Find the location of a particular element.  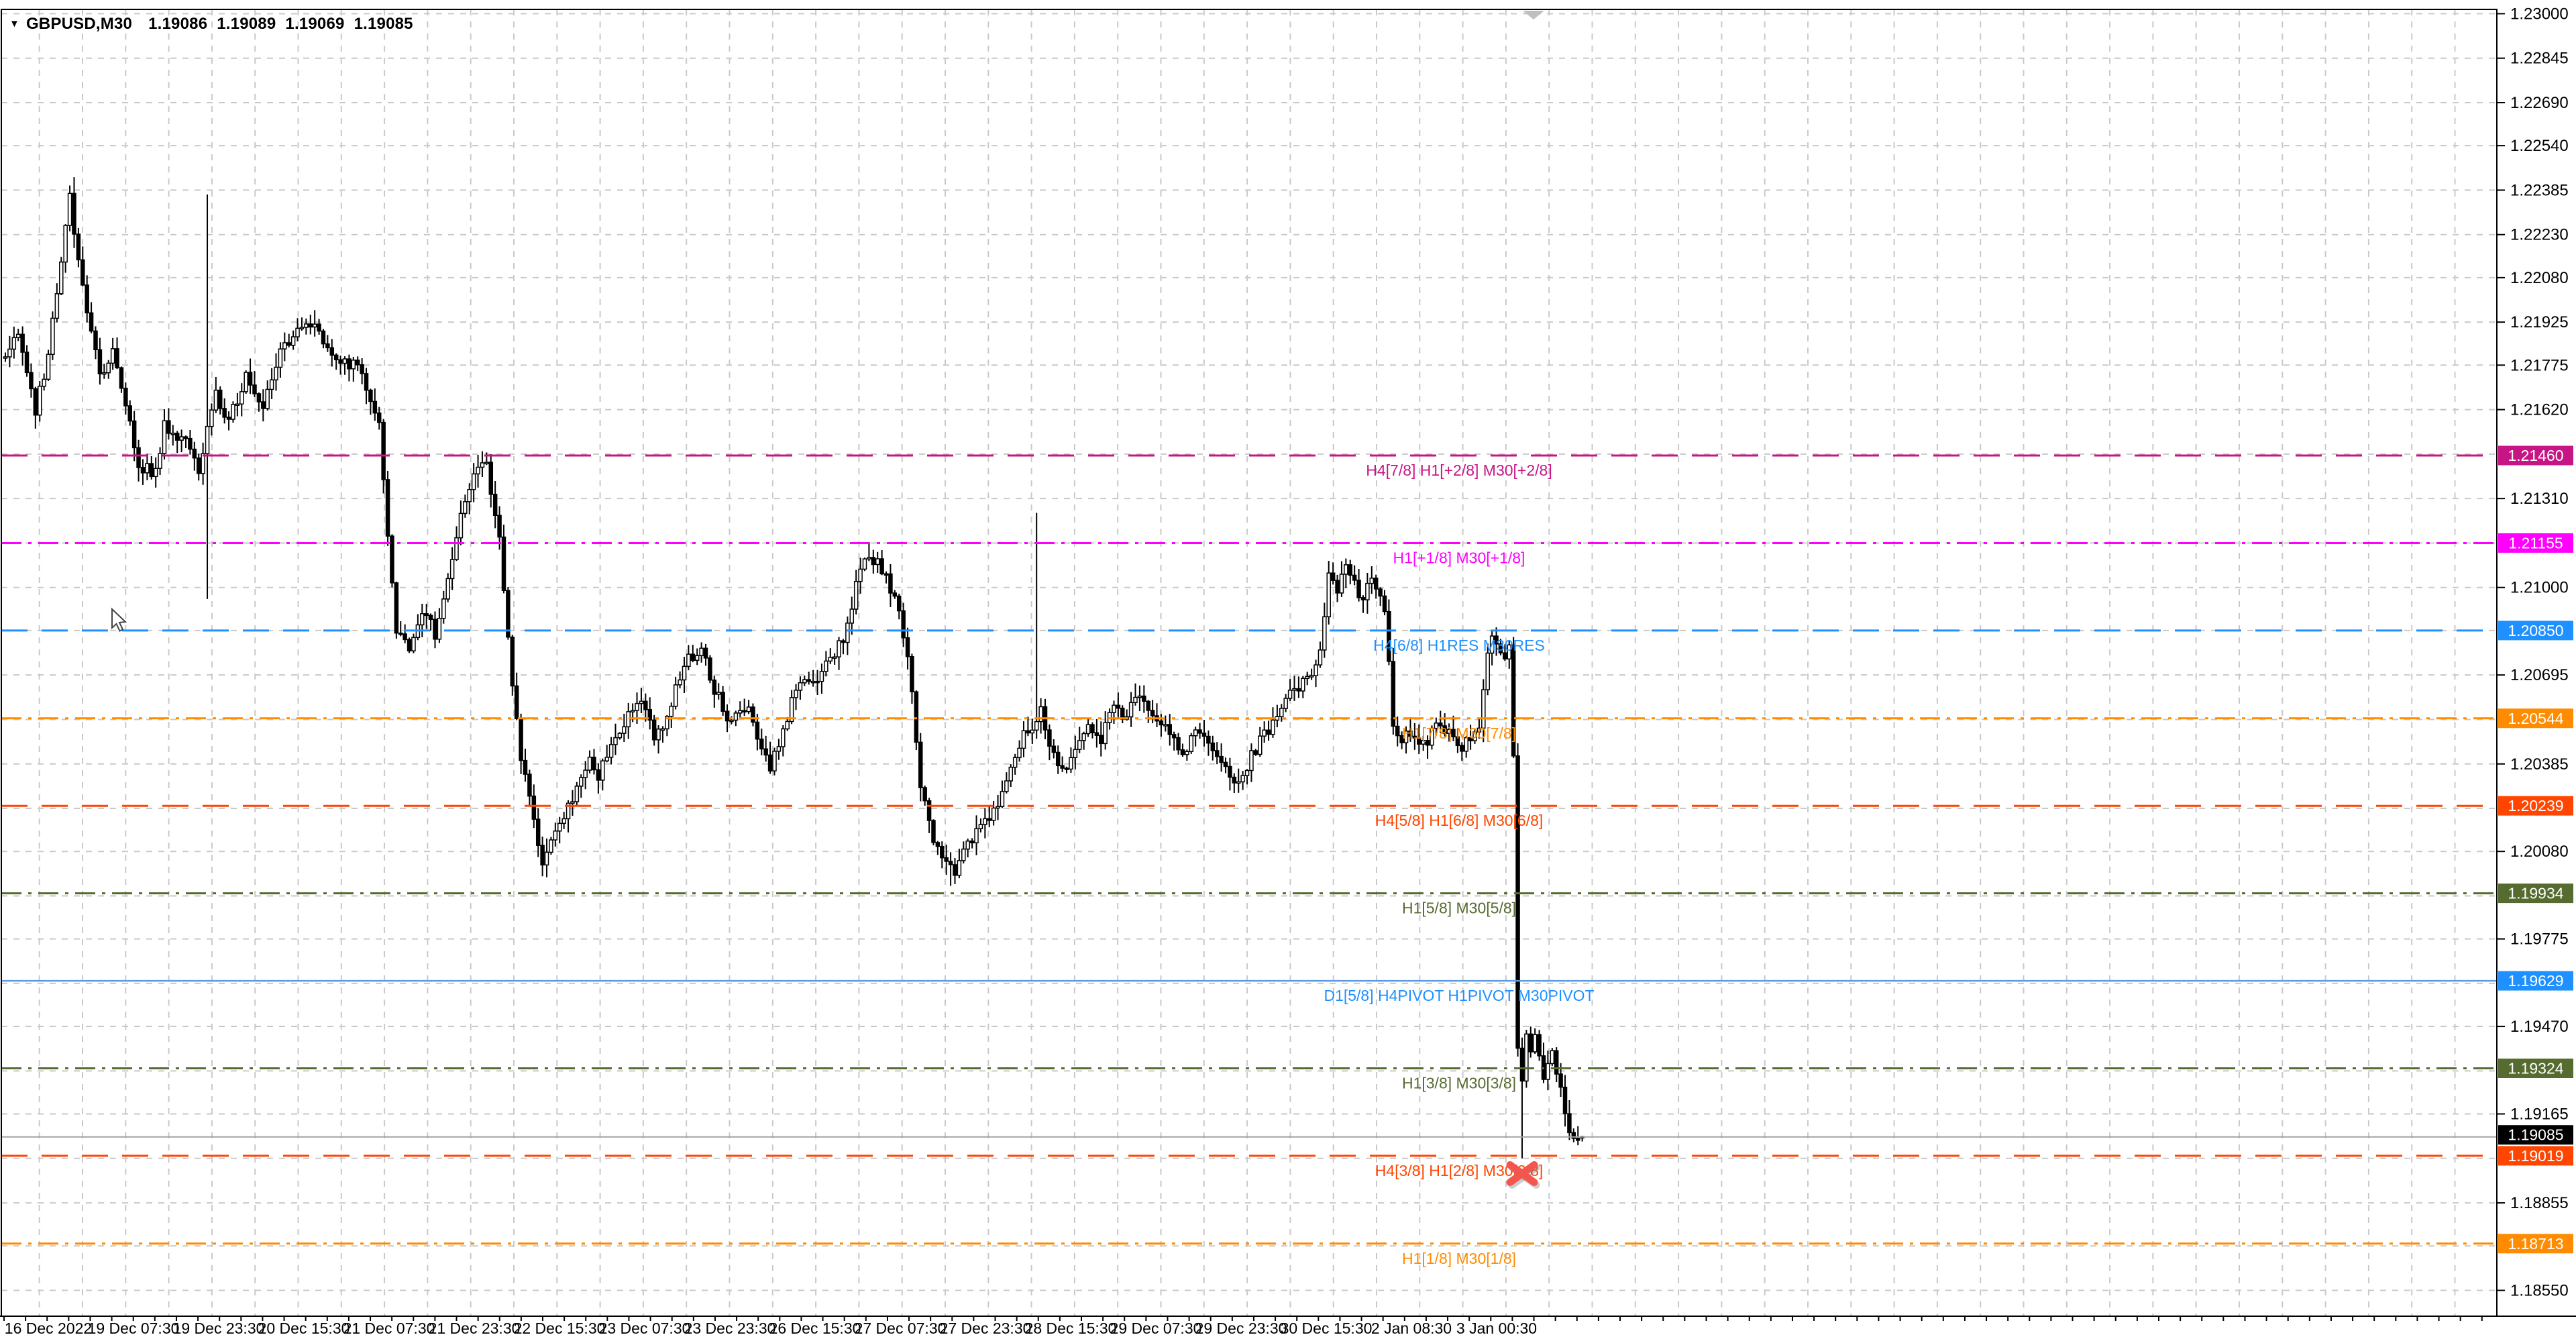

level-label: H1[7/8] M30[7/8] is located at coordinates (1459, 733).